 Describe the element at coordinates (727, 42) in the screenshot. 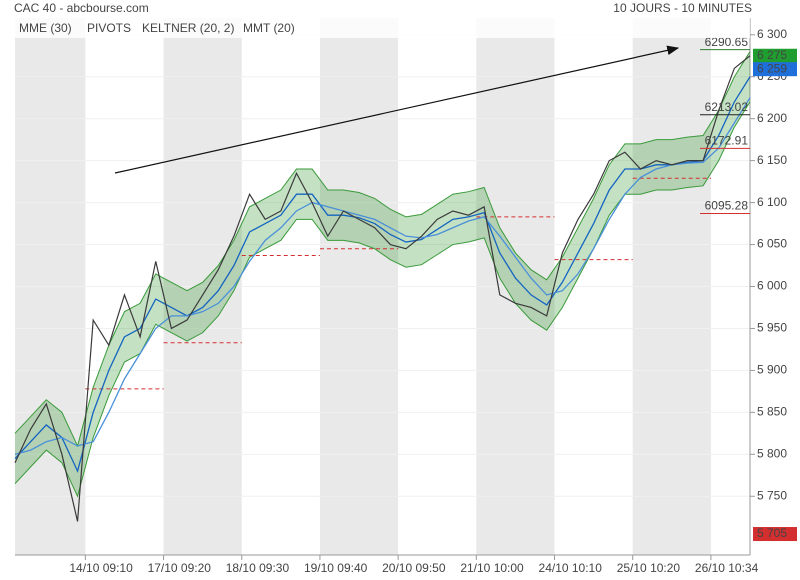

I see `level-label: 6290.65` at that location.